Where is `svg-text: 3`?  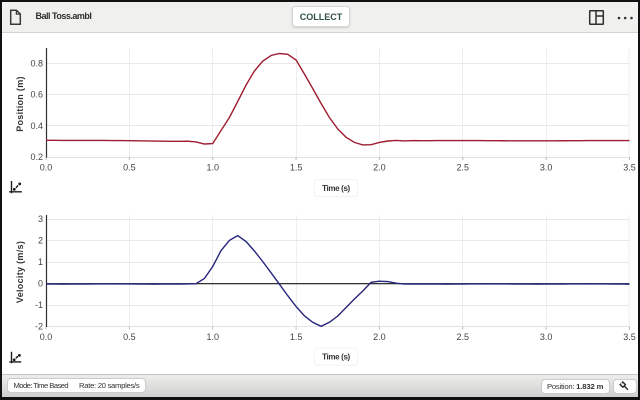
svg-text: 3 is located at coordinates (40, 219).